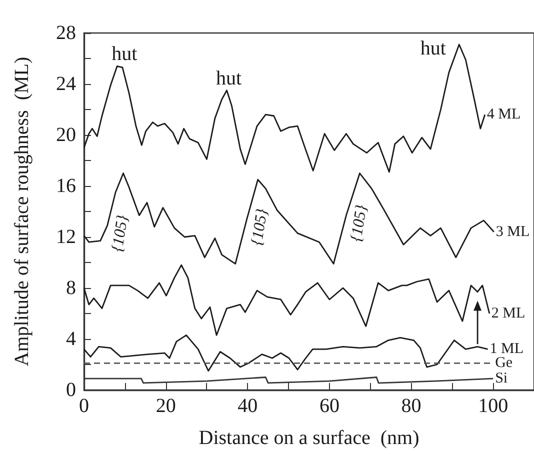  Describe the element at coordinates (493, 406) in the screenshot. I see `x-tick-label: 100` at that location.